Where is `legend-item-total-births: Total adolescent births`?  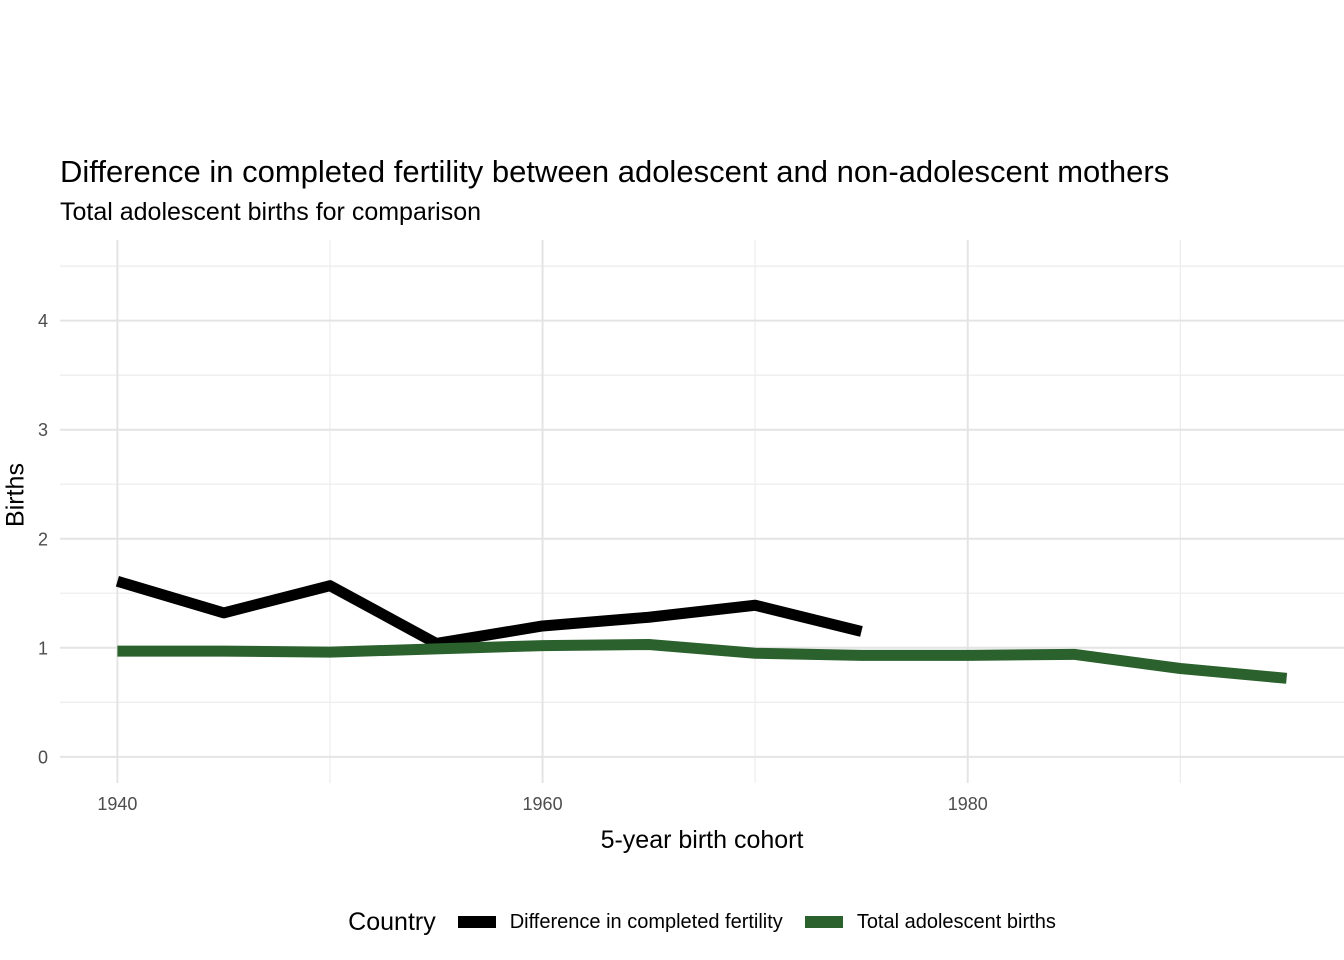 legend-item-total-births: Total adolescent births is located at coordinates (930, 922).